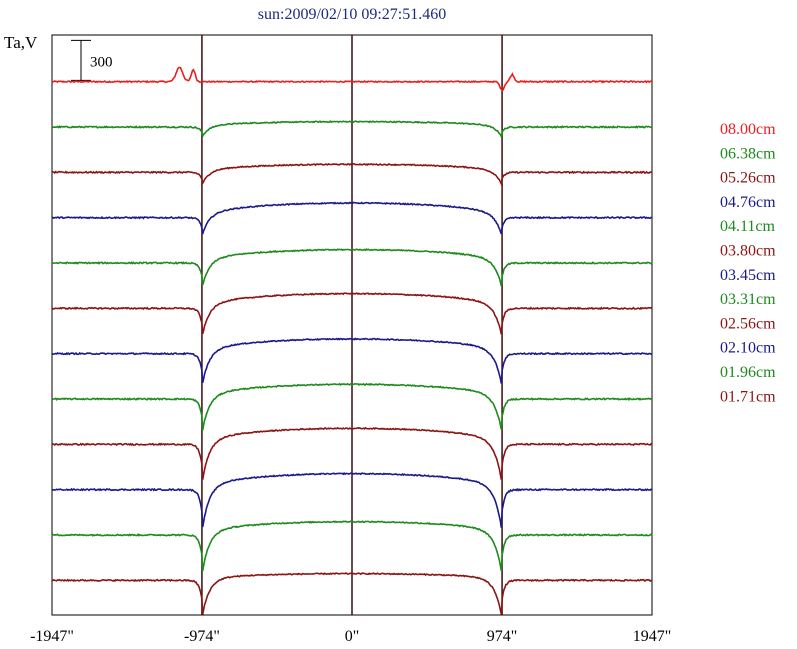 The width and height of the screenshot is (797, 649). Describe the element at coordinates (748, 153) in the screenshot. I see `legend-item: 06.38cm` at that location.